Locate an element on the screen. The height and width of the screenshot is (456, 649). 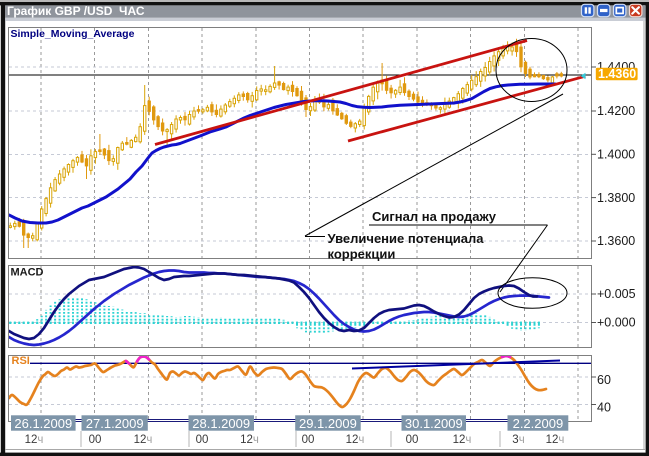
svg-text: MACD is located at coordinates (27, 273).